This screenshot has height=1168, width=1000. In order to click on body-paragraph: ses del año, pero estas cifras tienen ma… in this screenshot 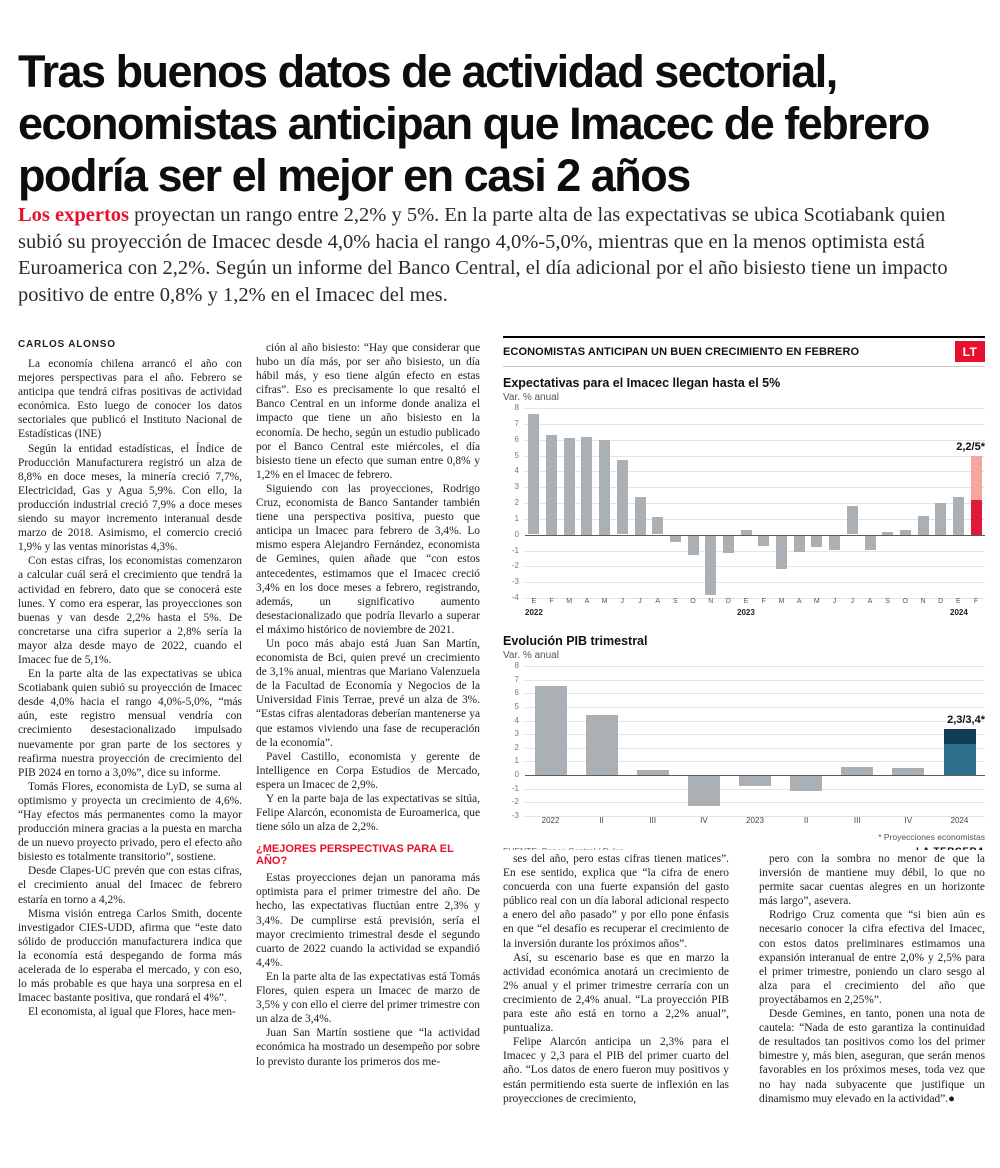, I will do `click(616, 901)`.